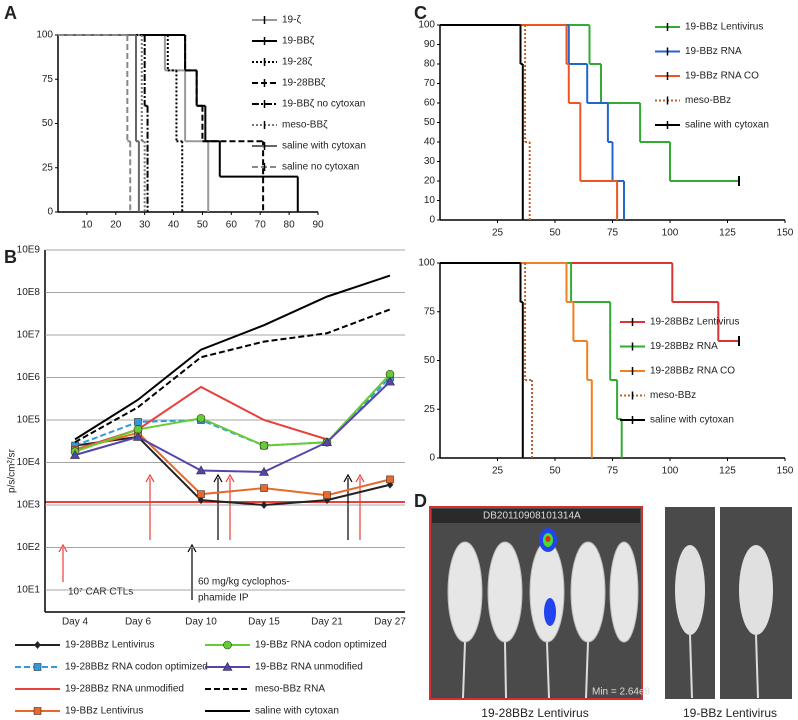  I want to click on legend-label: 19-BBz RNA CO, so click(722, 76).